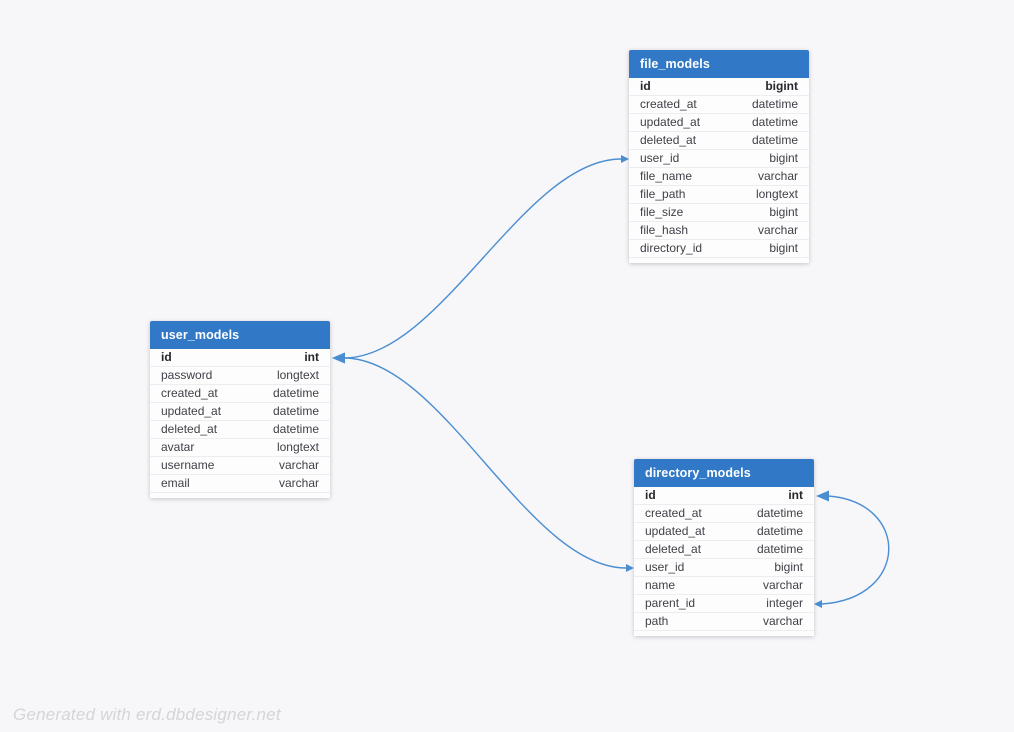 This screenshot has width=1014, height=732. What do you see at coordinates (178, 447) in the screenshot?
I see `field-name: avatar` at bounding box center [178, 447].